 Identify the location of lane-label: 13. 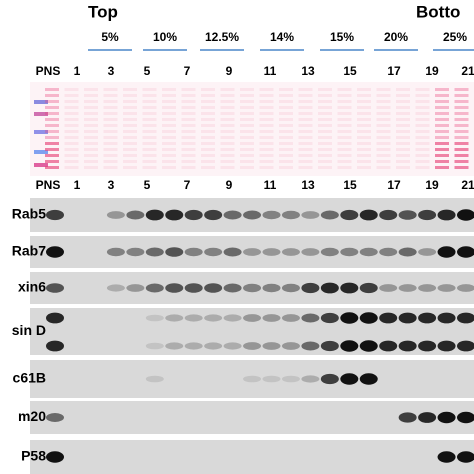
(308, 185).